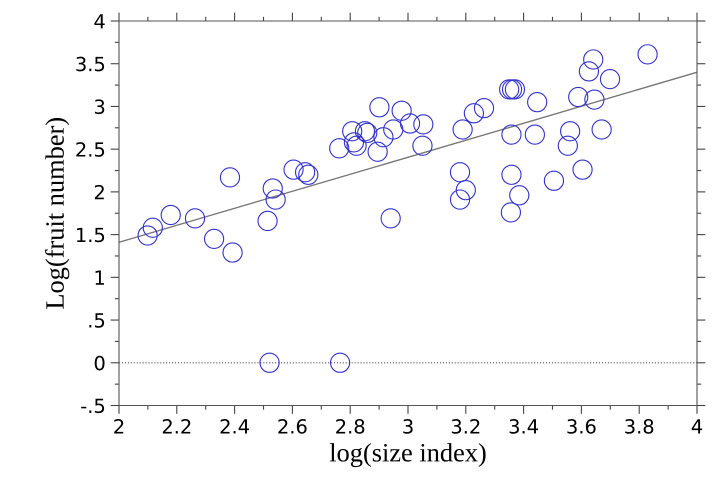 The height and width of the screenshot is (502, 714). Describe the element at coordinates (292, 426) in the screenshot. I see `x-tick-label: 2.6` at that location.